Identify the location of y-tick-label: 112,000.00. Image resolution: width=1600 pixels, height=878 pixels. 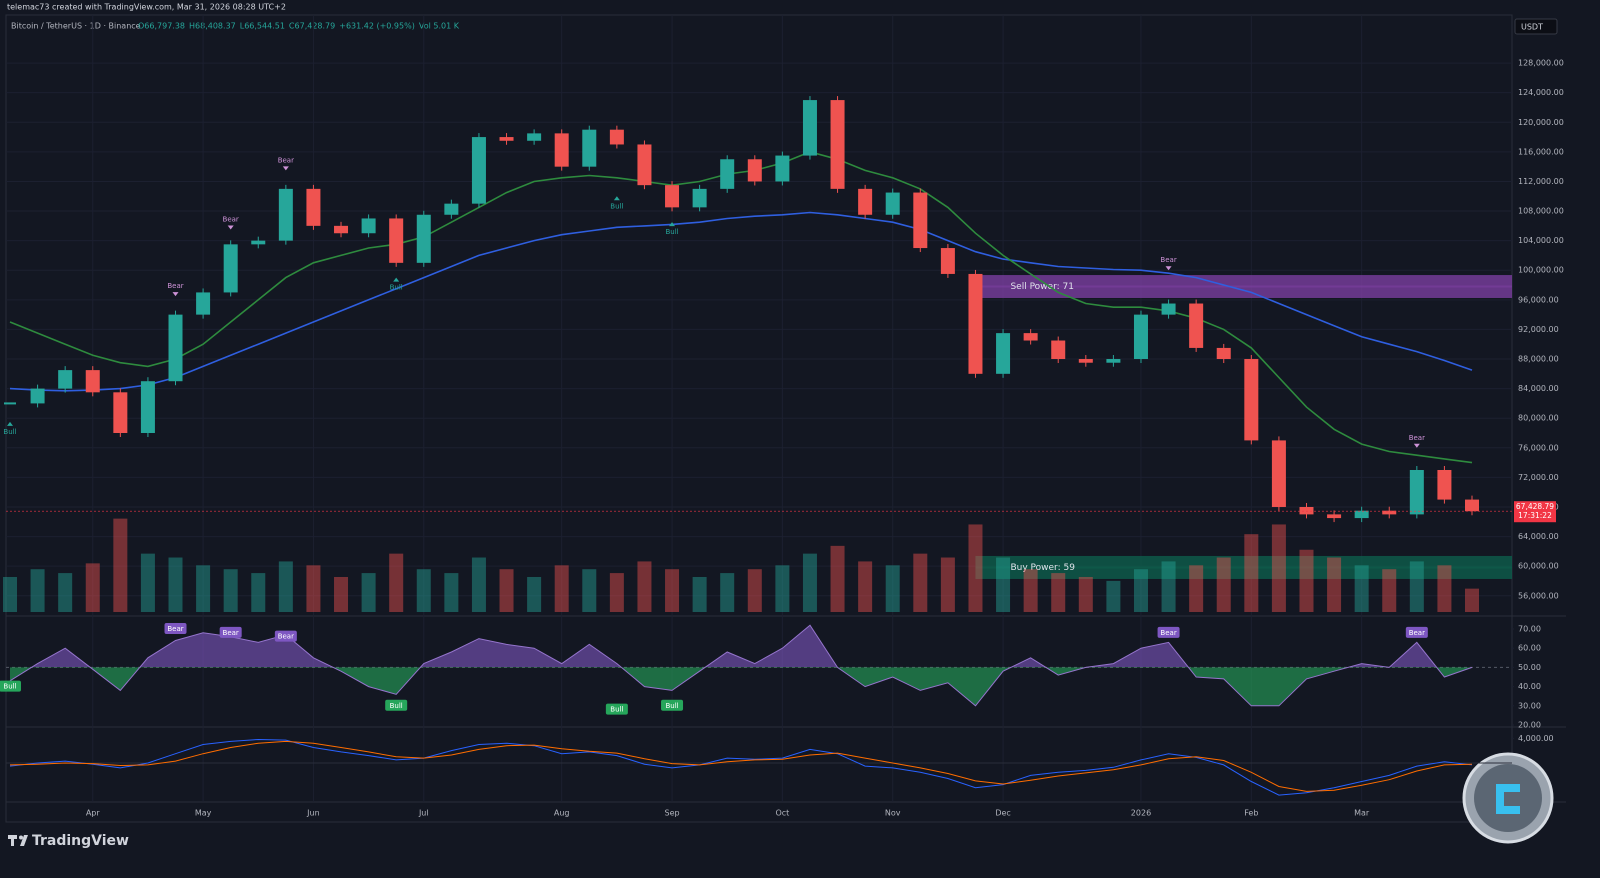
(1541, 181).